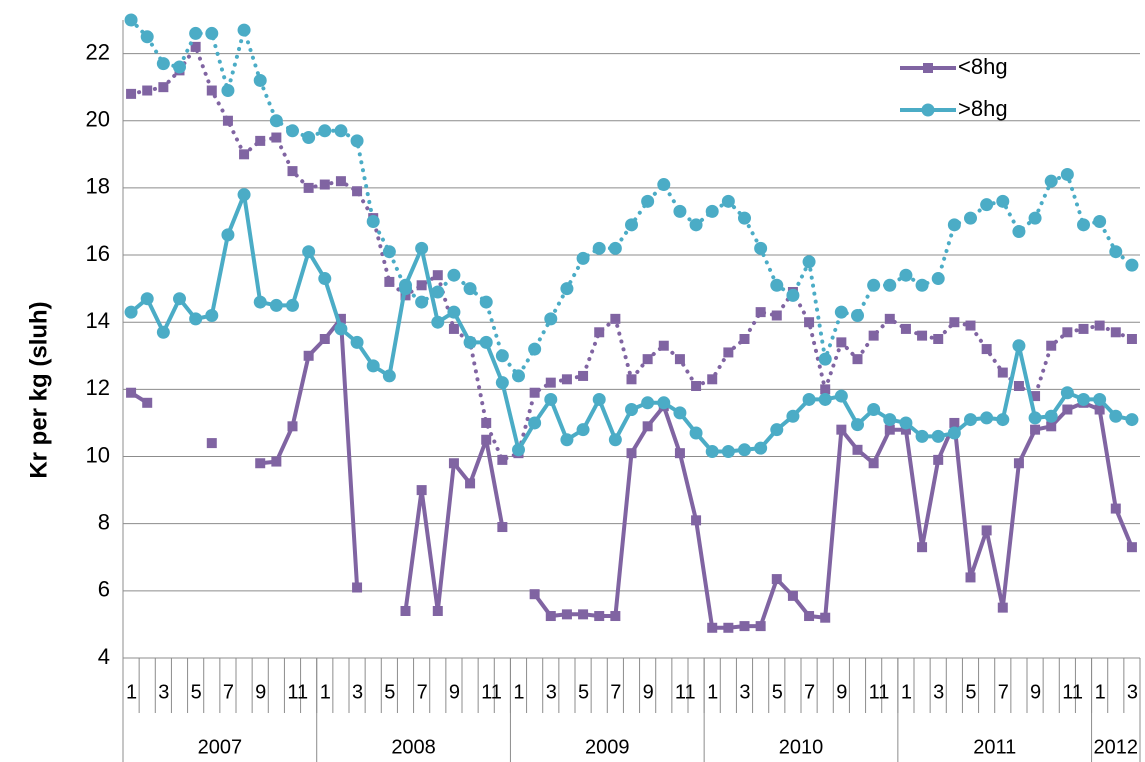 This screenshot has width=1145, height=762. Describe the element at coordinates (422, 692) in the screenshot. I see `x-tick-label: 7` at that location.